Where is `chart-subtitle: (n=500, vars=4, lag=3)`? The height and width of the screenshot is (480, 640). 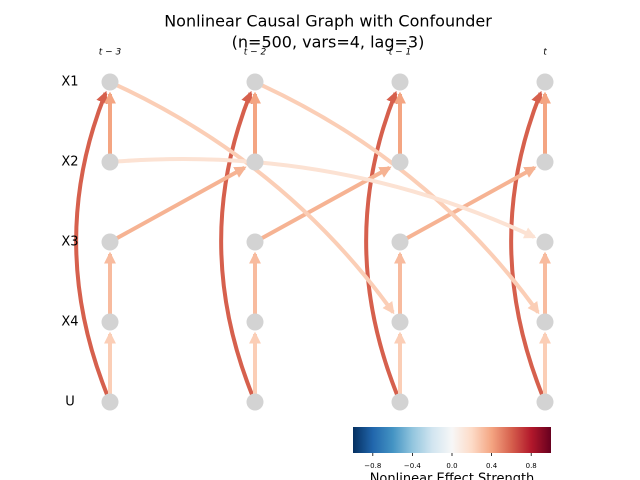 chart-subtitle: (n=500, vars=4, lag=3) is located at coordinates (328, 42).